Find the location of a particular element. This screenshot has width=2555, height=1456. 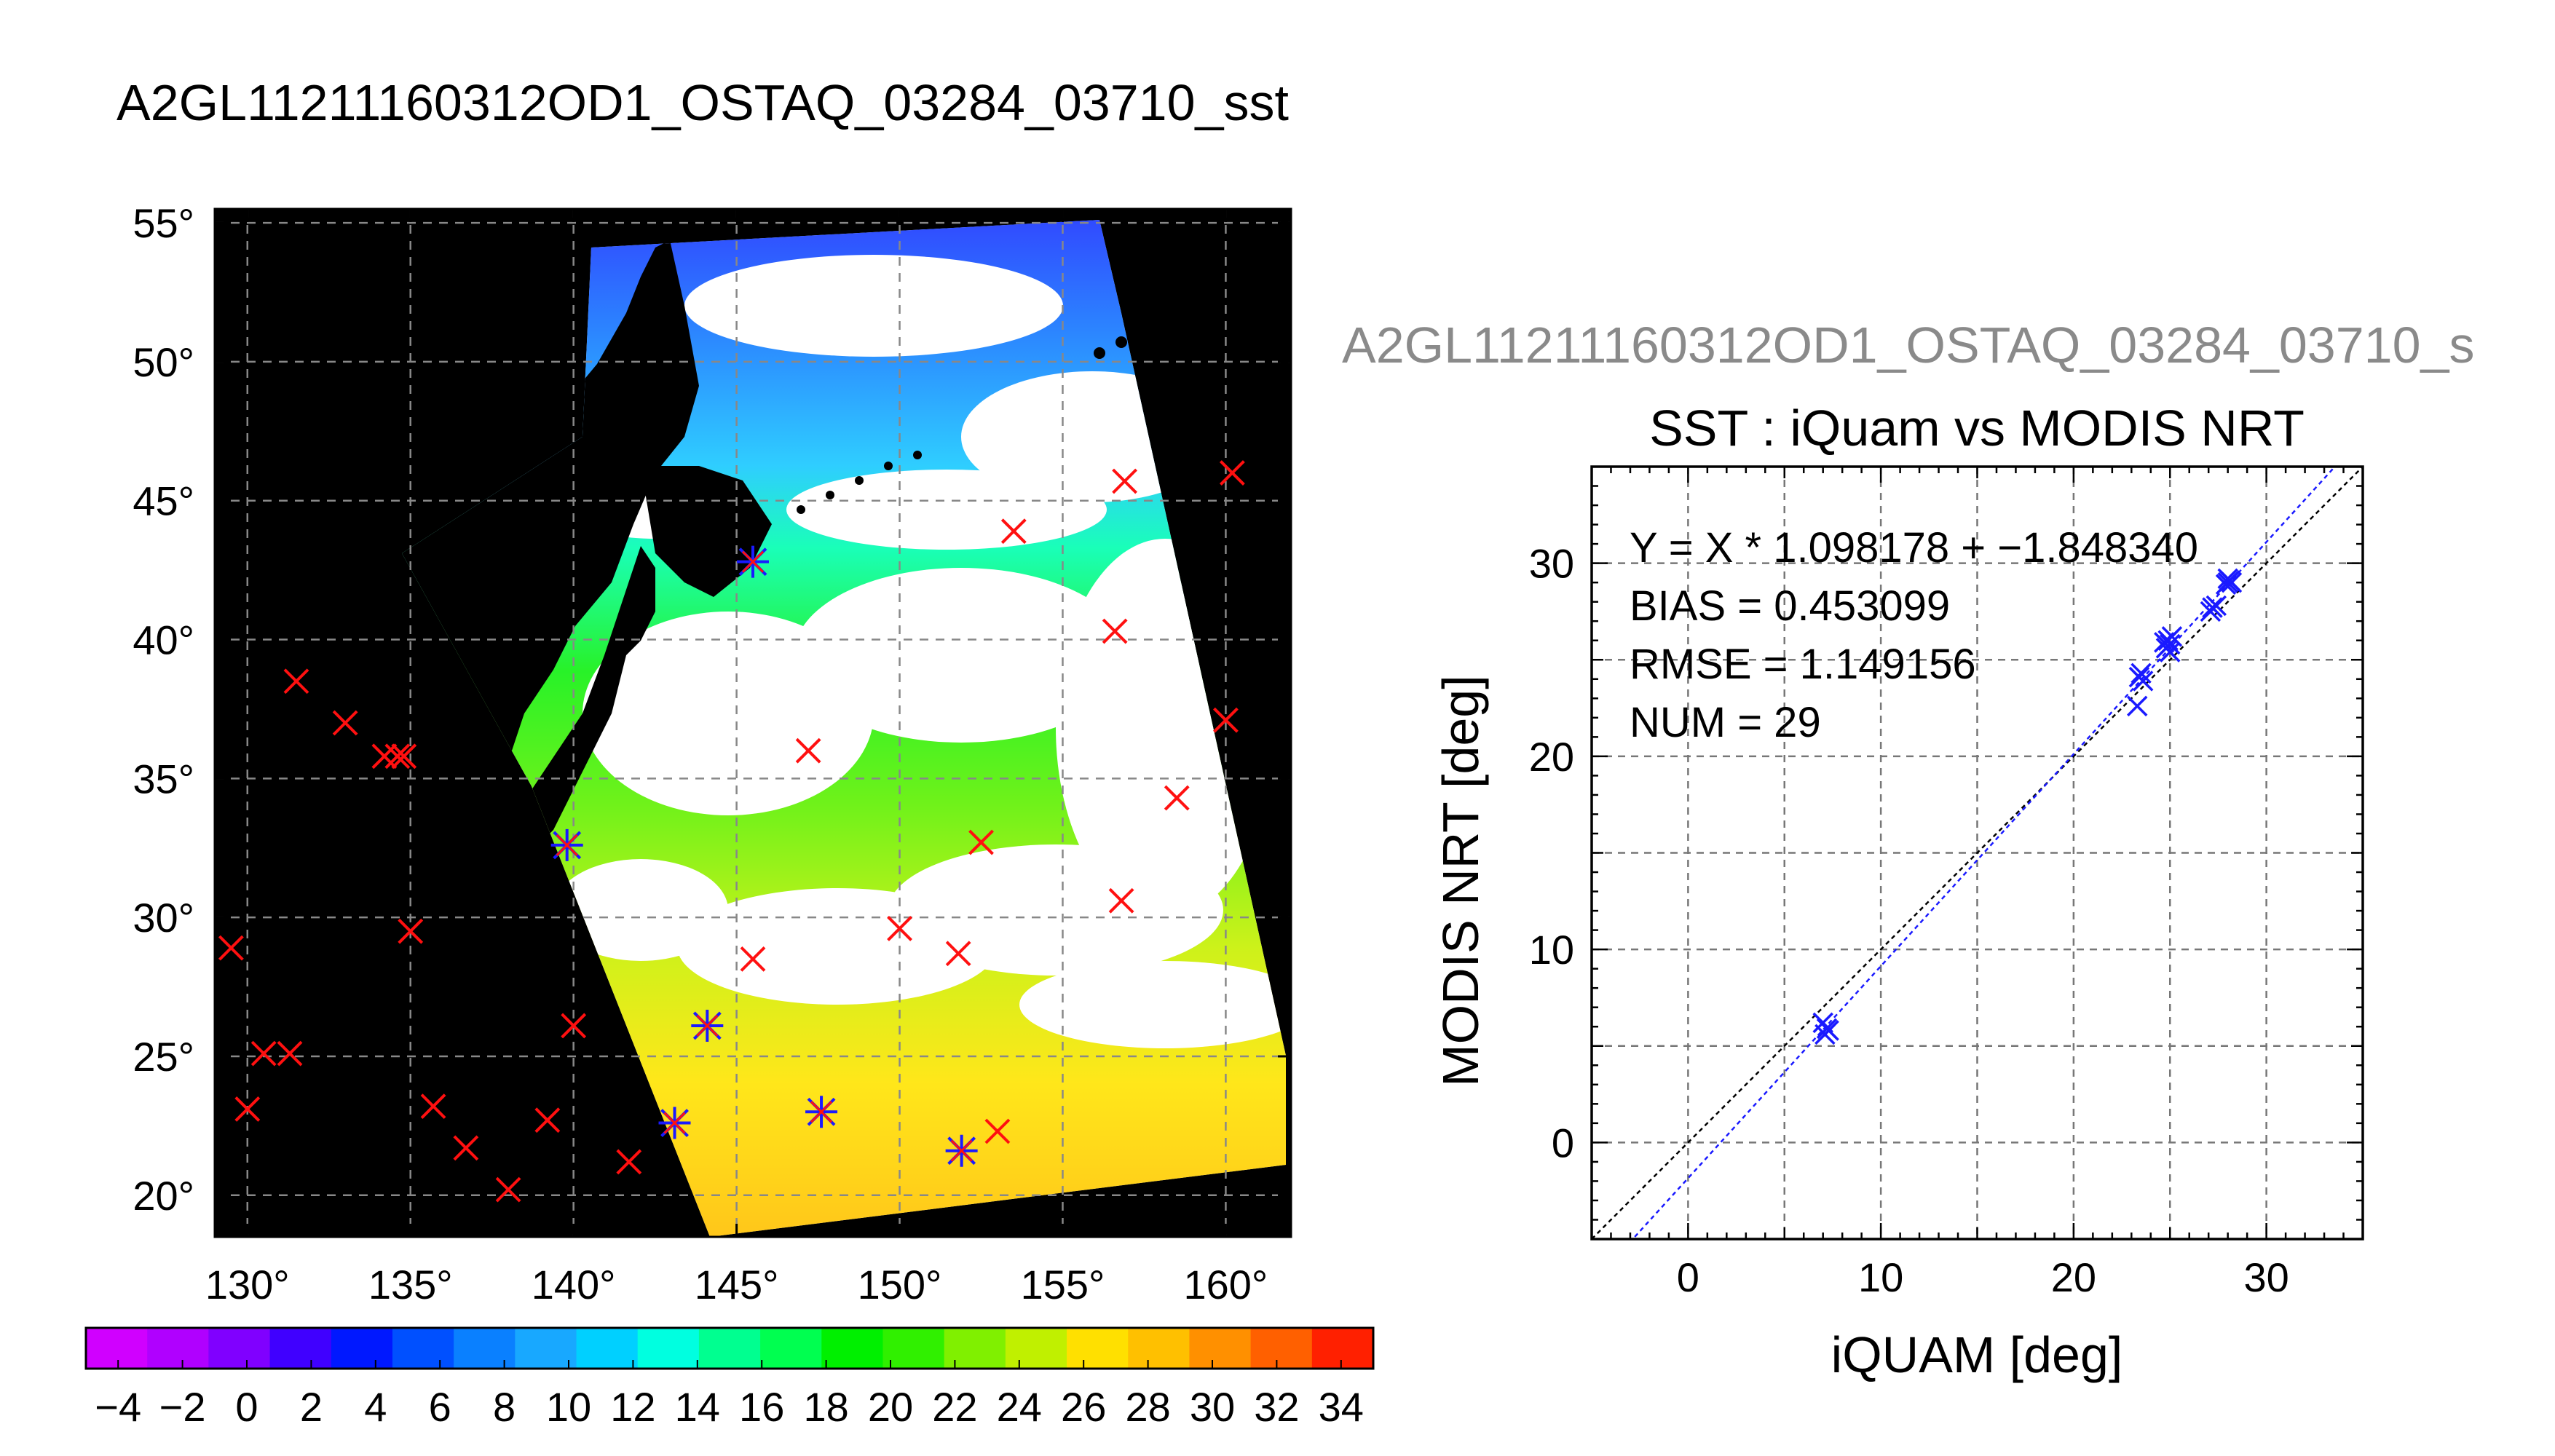

scatter-ylabel: MODIS NRT [deg] is located at coordinates (1460, 880).